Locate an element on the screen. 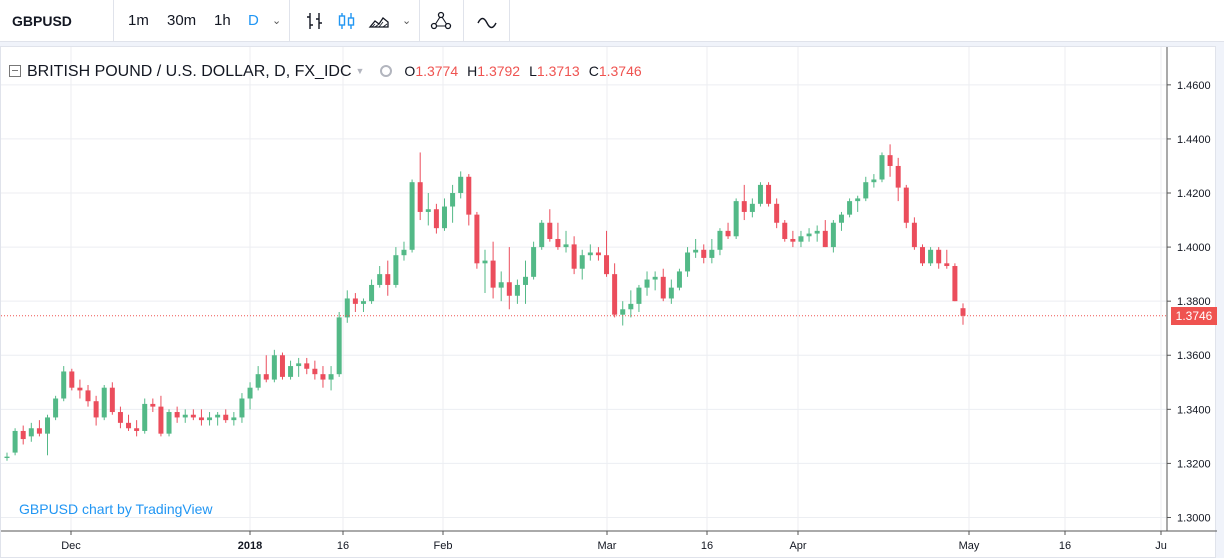 This screenshot has height=558, width=1224. chevron-down-icon: ▼ is located at coordinates (360, 71).